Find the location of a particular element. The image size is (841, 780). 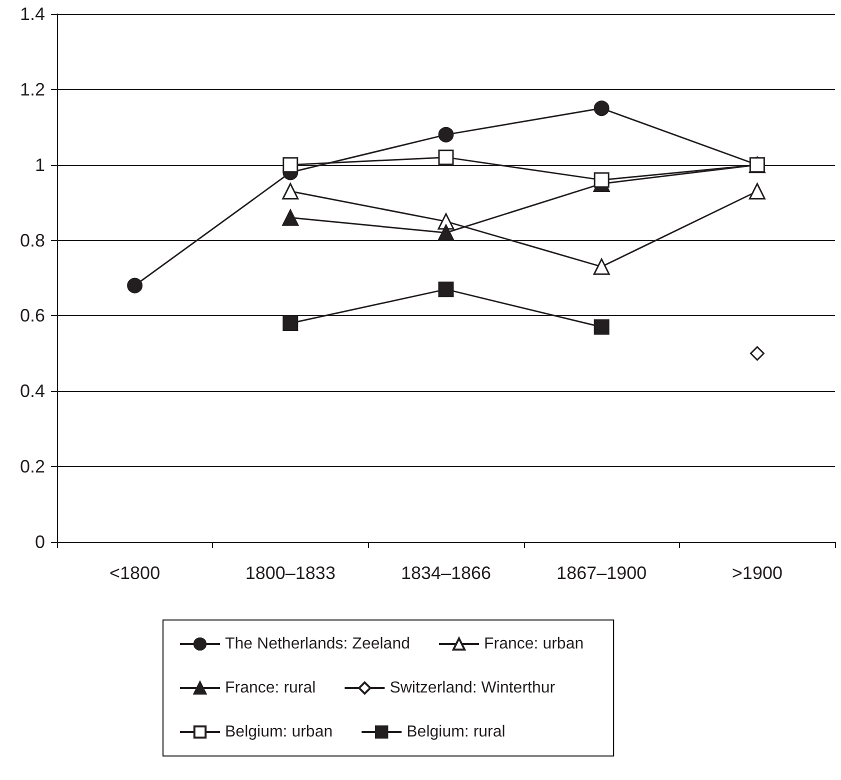

x-tick-label: 1800–1833 is located at coordinates (290, 573).